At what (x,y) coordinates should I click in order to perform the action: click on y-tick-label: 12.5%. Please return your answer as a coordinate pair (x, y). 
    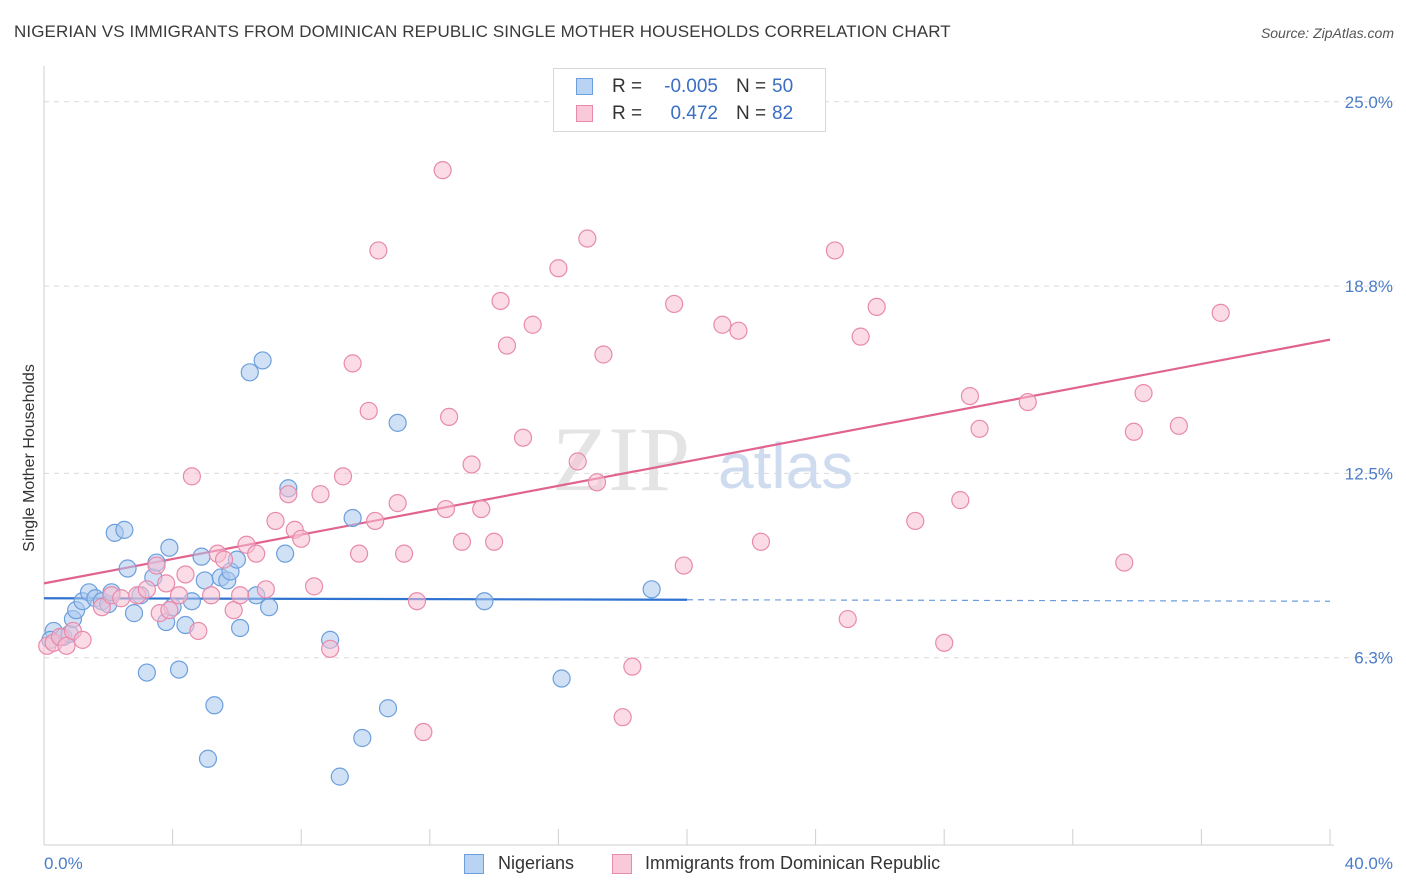
    Looking at the image, I should click on (1369, 473).